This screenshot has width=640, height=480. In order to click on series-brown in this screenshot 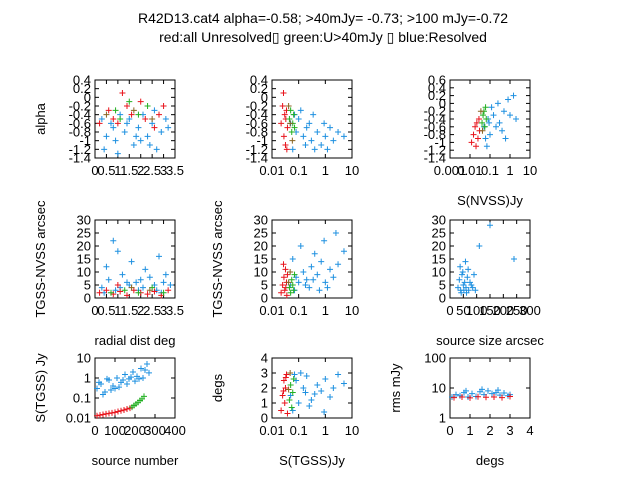, I will do `click(140, 289)`.